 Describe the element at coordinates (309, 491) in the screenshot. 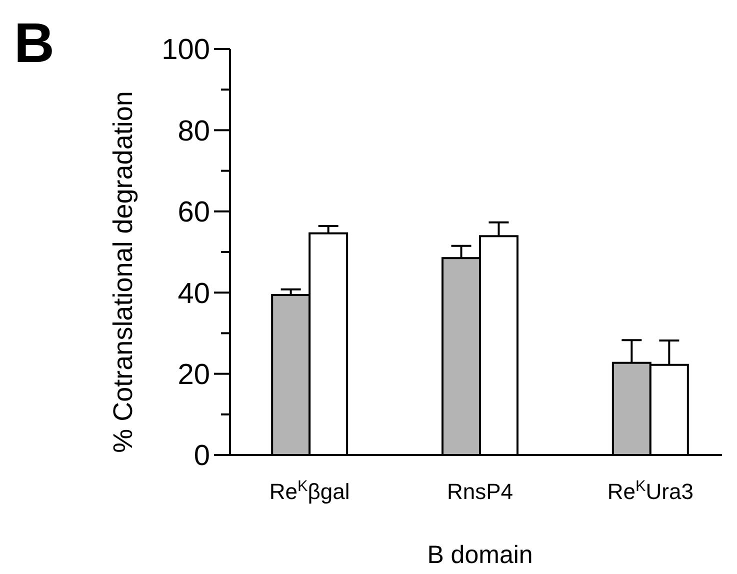

I see `x-tick-label: Re$^{K}$βgal` at that location.